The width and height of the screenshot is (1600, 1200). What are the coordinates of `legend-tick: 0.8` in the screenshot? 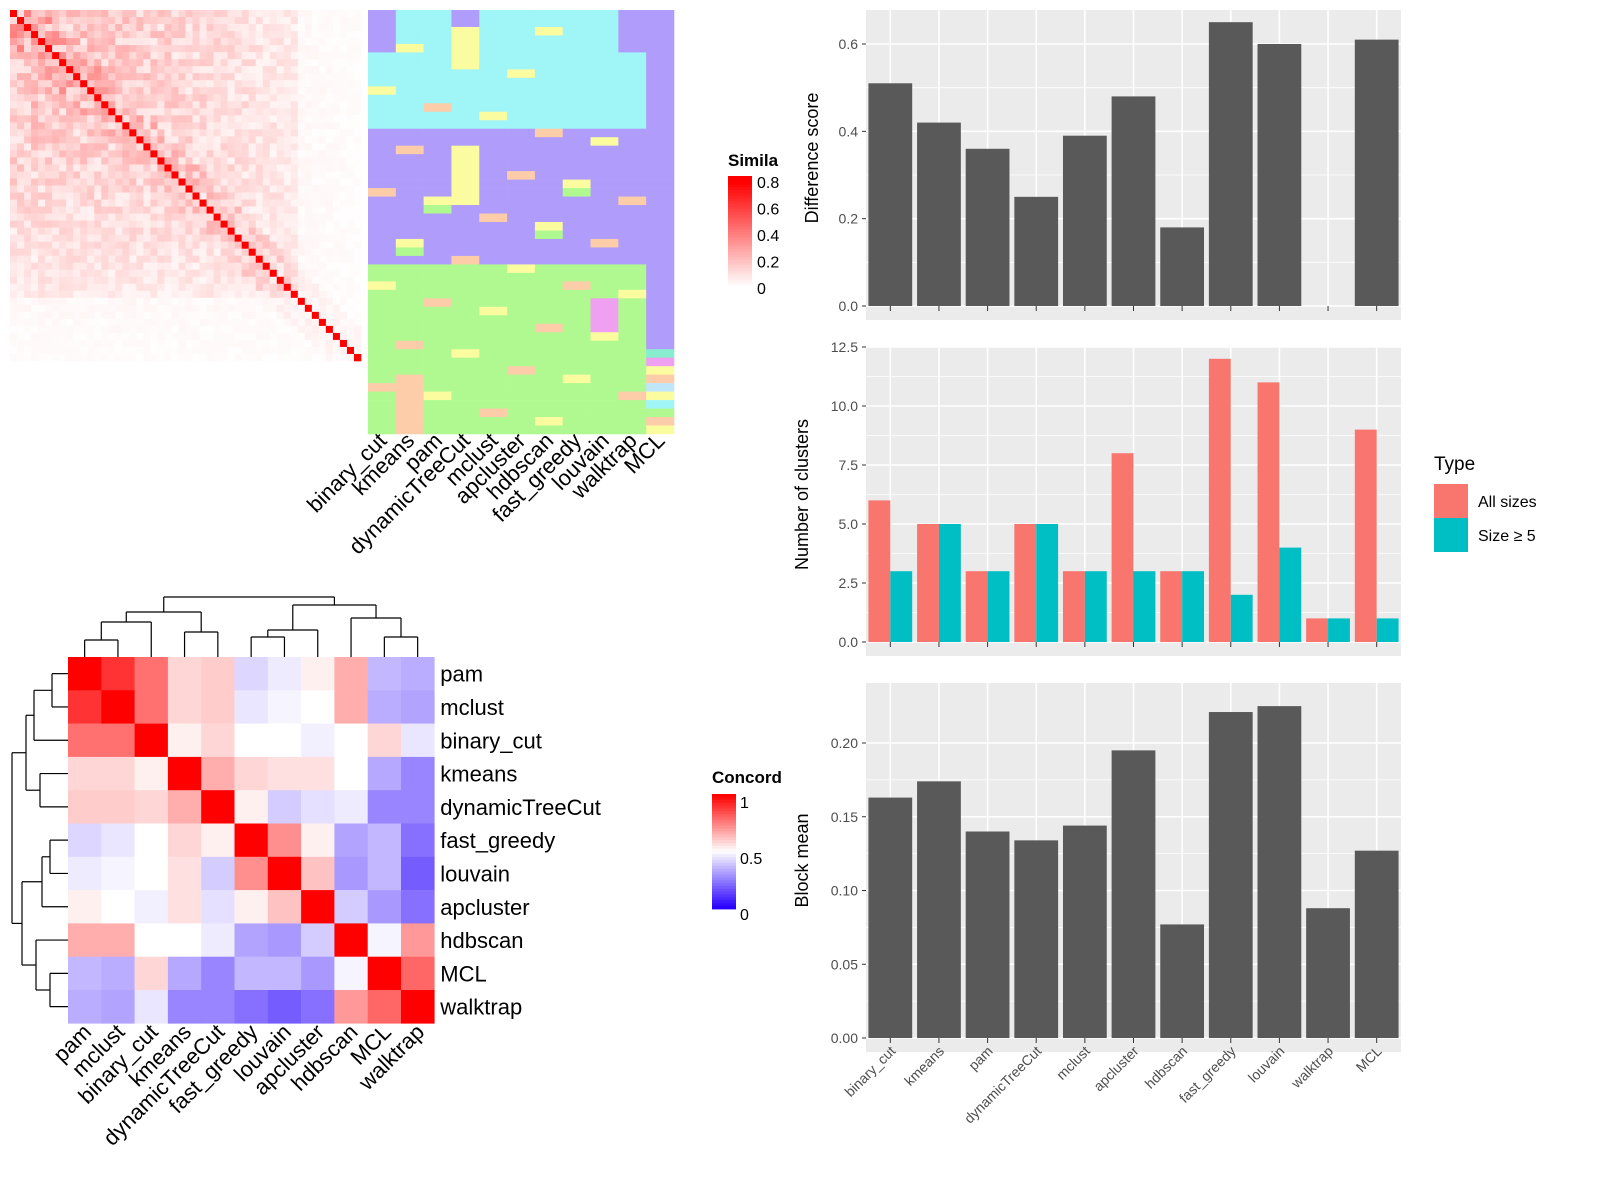 It's located at (768, 183).